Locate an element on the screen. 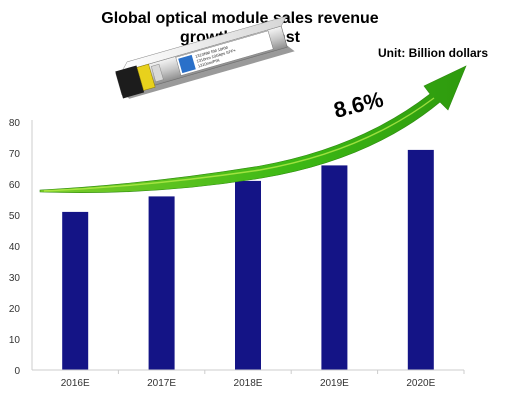 Image resolution: width=524 pixels, height=401 pixels. x-tick-label: 2017E is located at coordinates (161, 383).